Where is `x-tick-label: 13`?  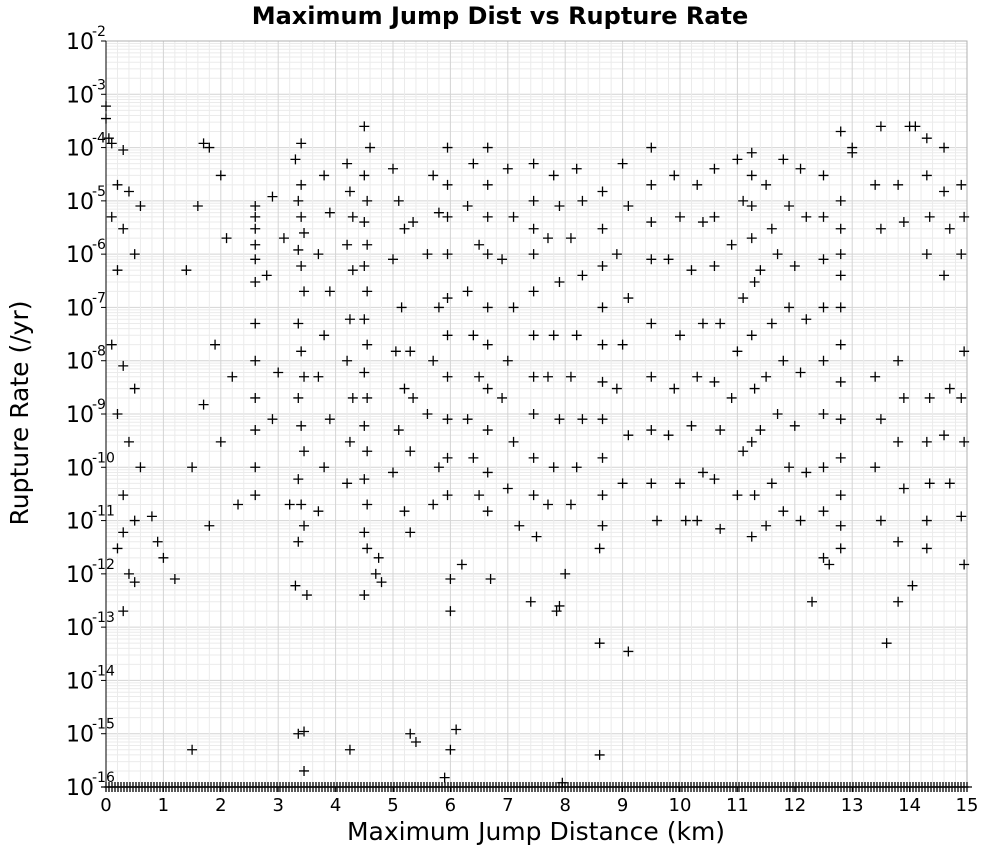 x-tick-label: 13 is located at coordinates (852, 805).